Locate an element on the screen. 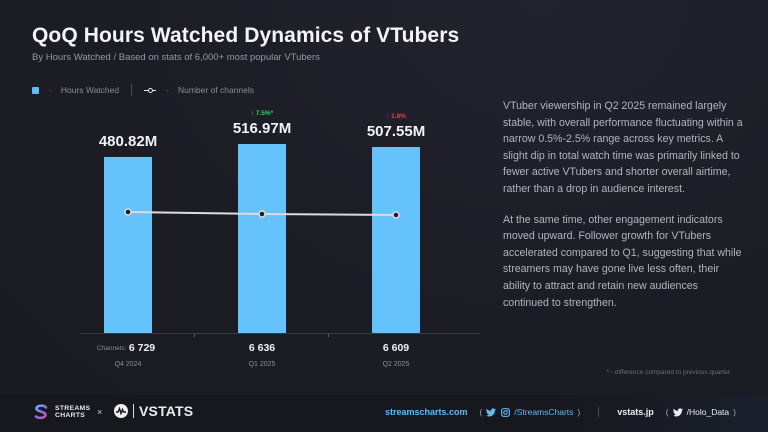 The width and height of the screenshot is (768, 432). bar-q1-2025 is located at coordinates (262, 238).